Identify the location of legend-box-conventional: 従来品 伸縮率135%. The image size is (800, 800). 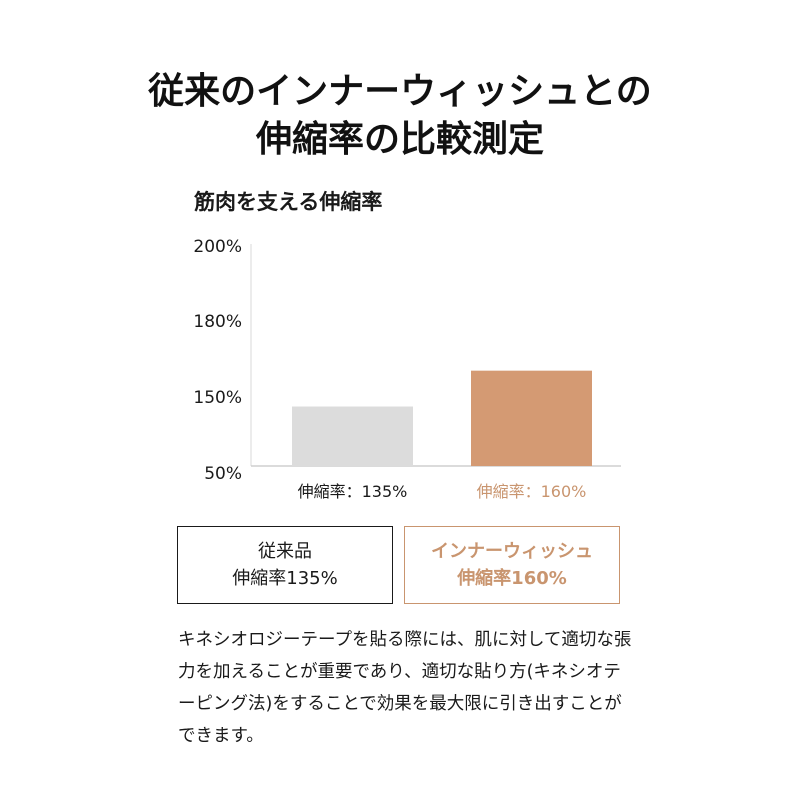
(285, 565).